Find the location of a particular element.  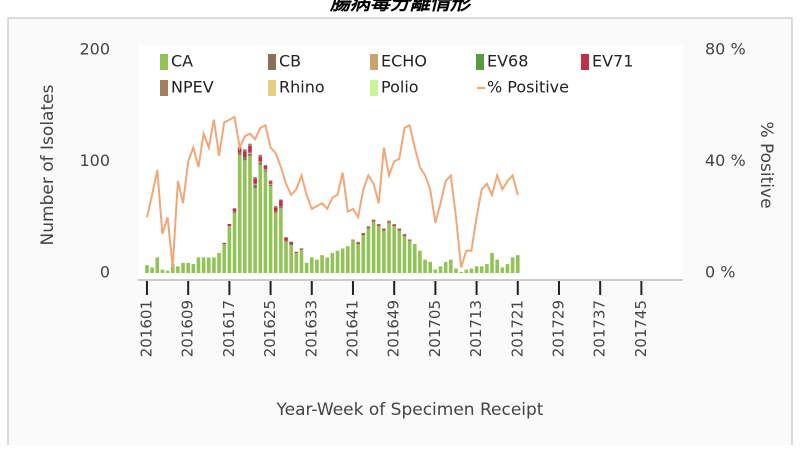

legend-label: CB is located at coordinates (290, 61).